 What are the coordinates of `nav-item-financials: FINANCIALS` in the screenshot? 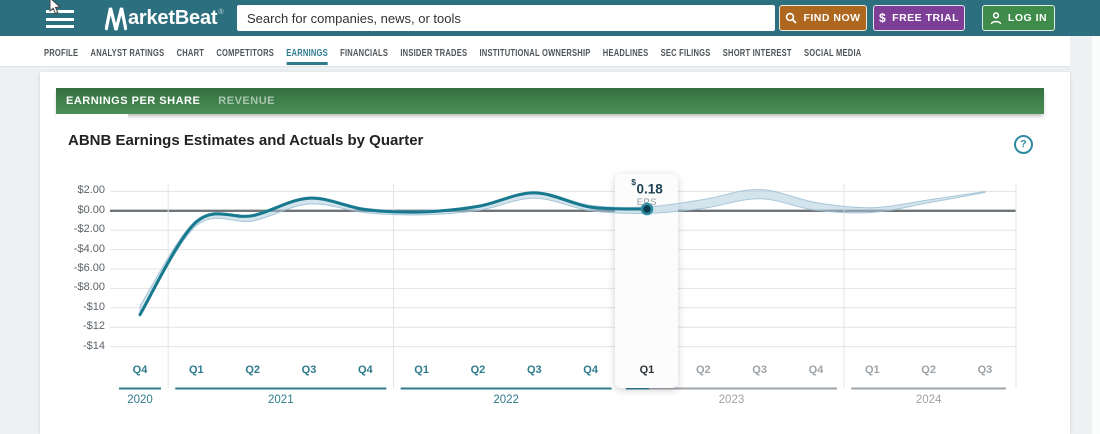 It's located at (364, 52).